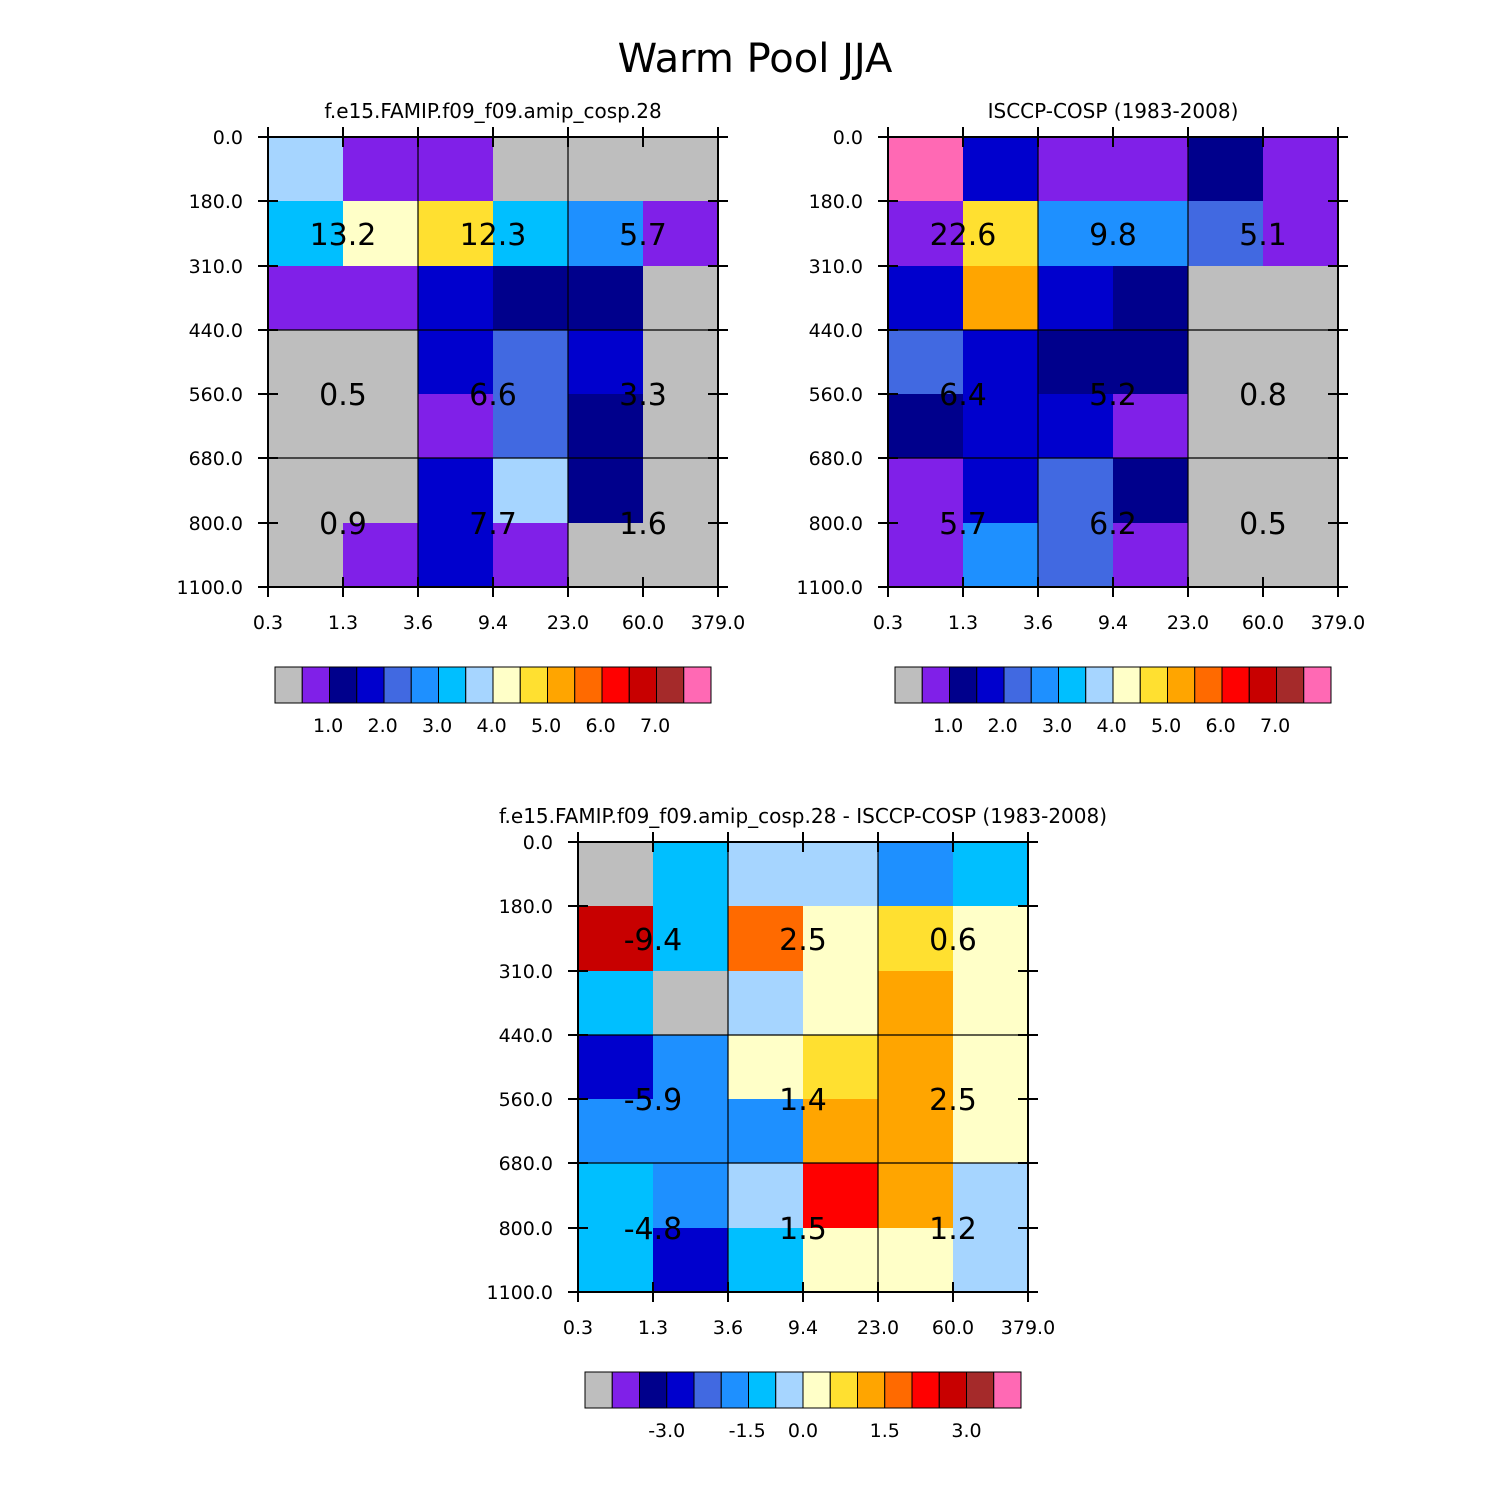 The width and height of the screenshot is (1510, 1510). Describe the element at coordinates (268, 623) in the screenshot. I see `x-tick-label: 0.3` at that location.